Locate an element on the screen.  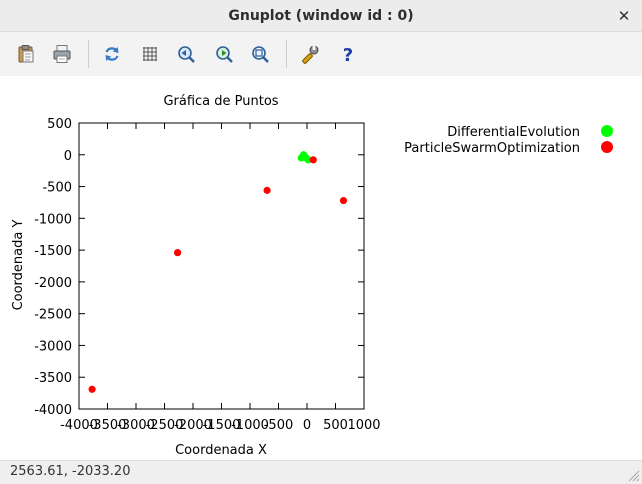
print-icon is located at coordinates (62, 54).